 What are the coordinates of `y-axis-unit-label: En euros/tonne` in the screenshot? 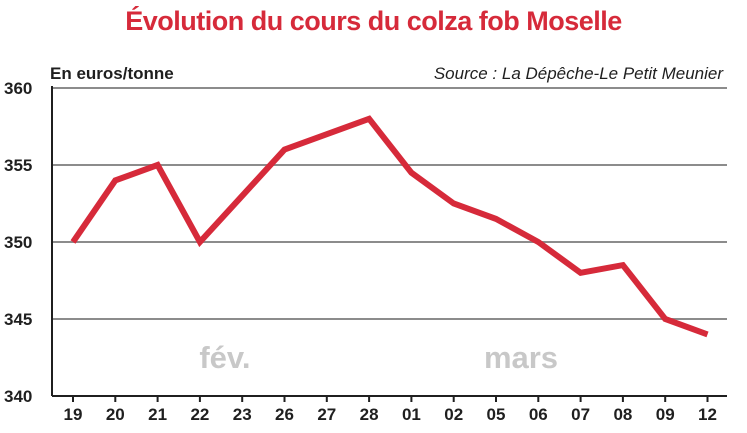 It's located at (112, 73).